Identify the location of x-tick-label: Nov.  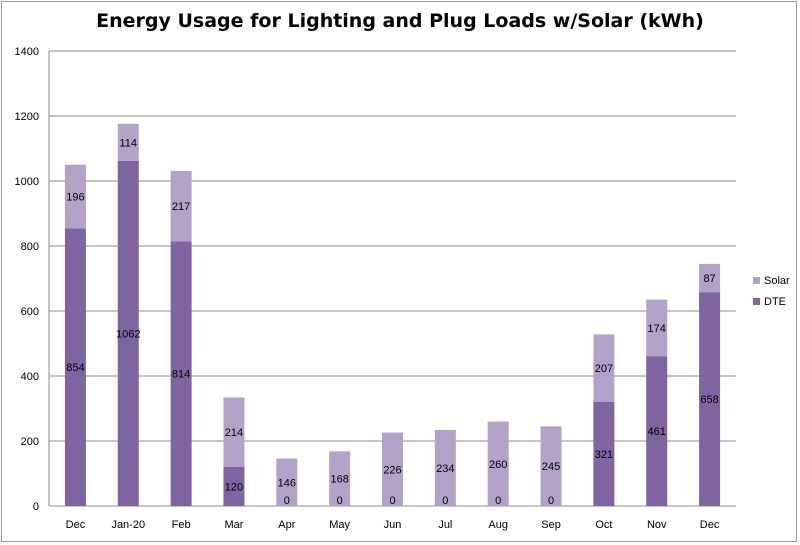
(657, 525).